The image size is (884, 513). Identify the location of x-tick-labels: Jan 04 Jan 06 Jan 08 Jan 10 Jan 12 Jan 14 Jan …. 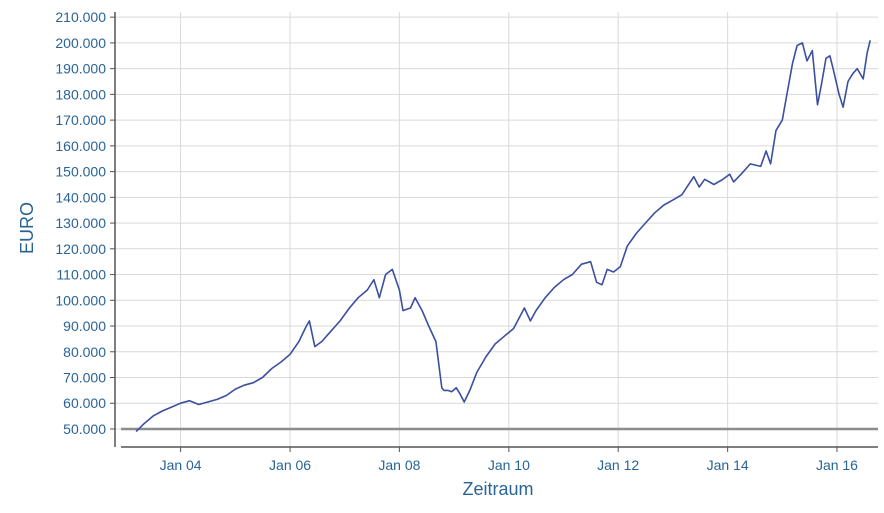
(509, 465).